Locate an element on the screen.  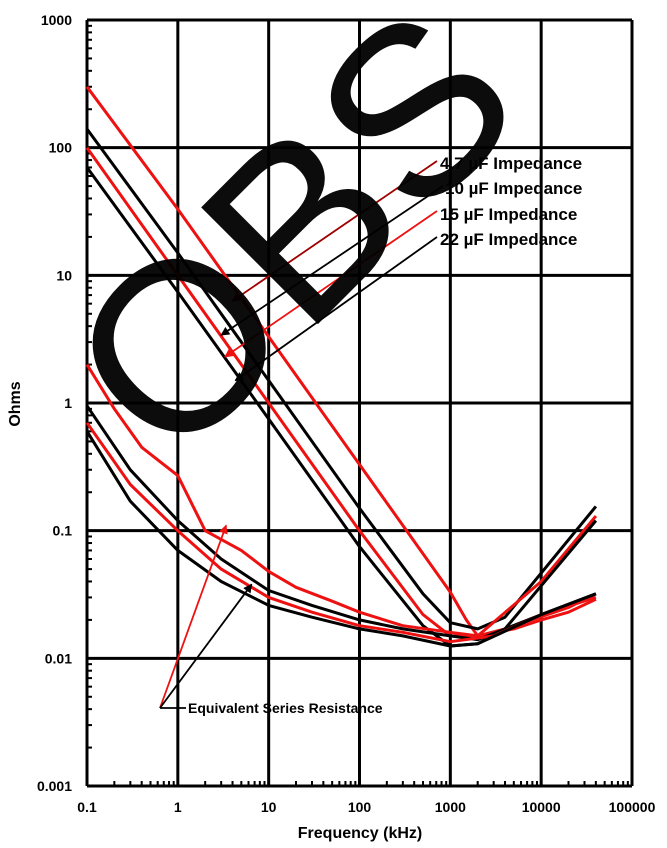
x-tick-label: 1000 is located at coordinates (450, 807).